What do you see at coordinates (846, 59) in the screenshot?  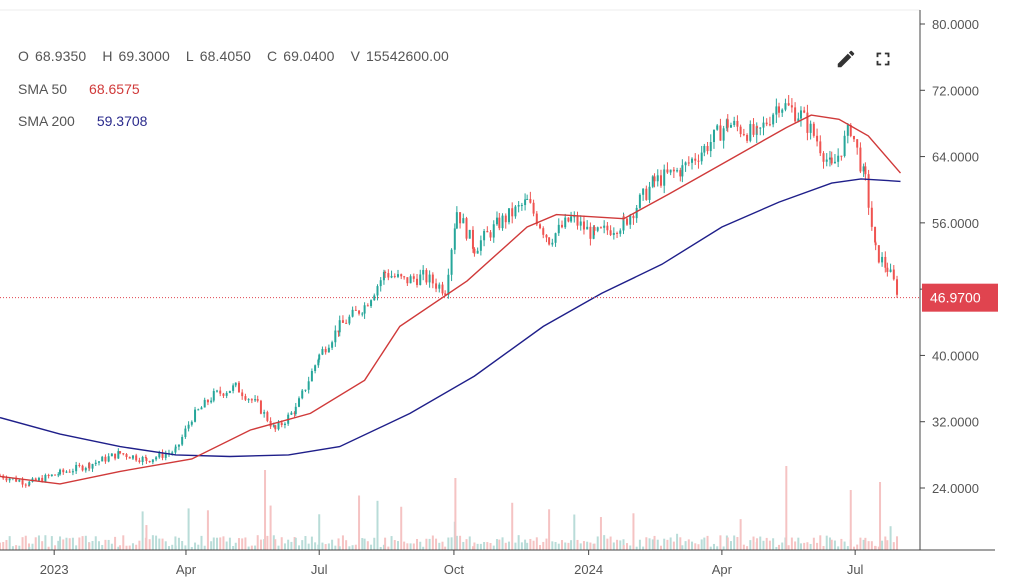 I see `edit-button` at bounding box center [846, 59].